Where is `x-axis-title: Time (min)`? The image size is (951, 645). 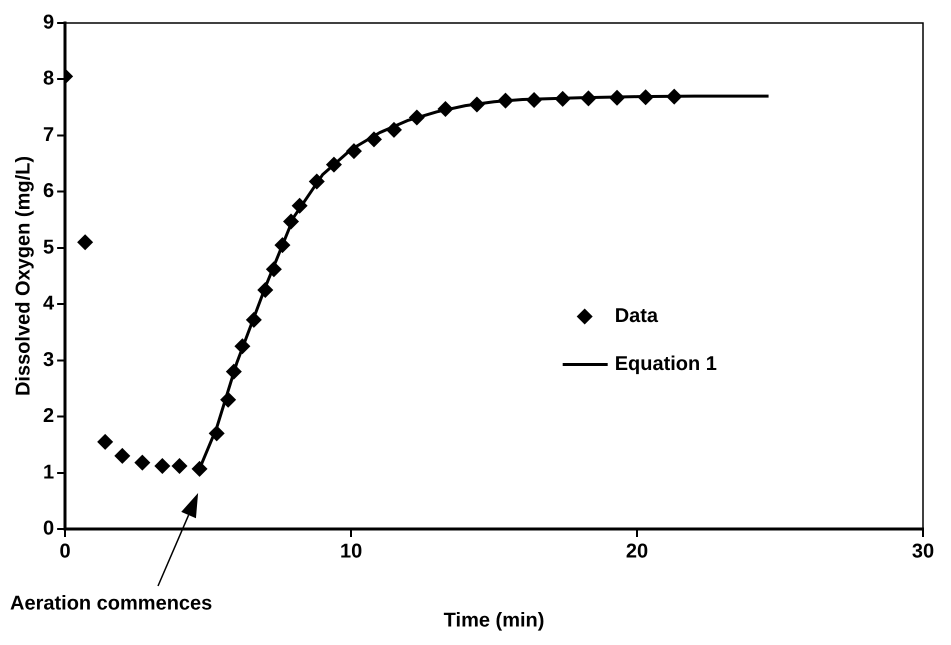
x-axis-title: Time (min) is located at coordinates (494, 621).